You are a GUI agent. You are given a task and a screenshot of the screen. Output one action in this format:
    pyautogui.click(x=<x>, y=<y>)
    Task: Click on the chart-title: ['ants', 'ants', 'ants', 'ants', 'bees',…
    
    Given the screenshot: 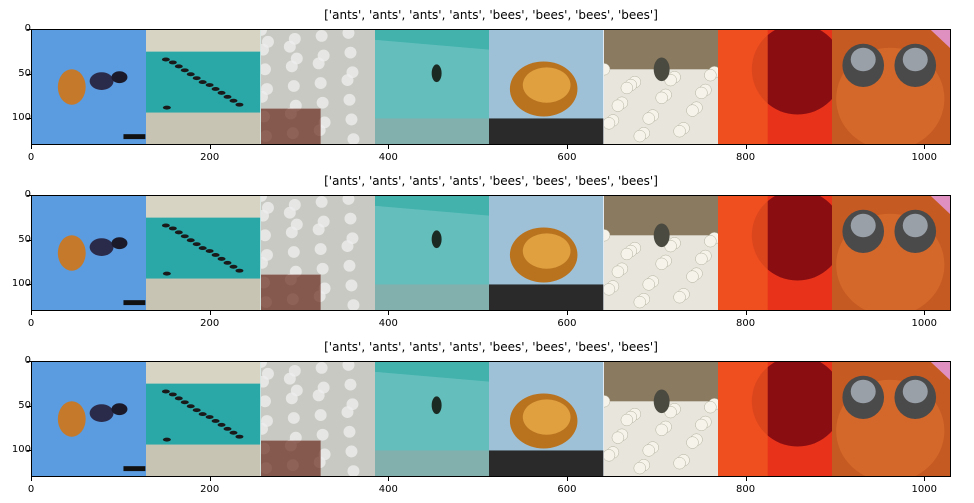 What is the action you would take?
    pyautogui.click(x=491, y=15)
    